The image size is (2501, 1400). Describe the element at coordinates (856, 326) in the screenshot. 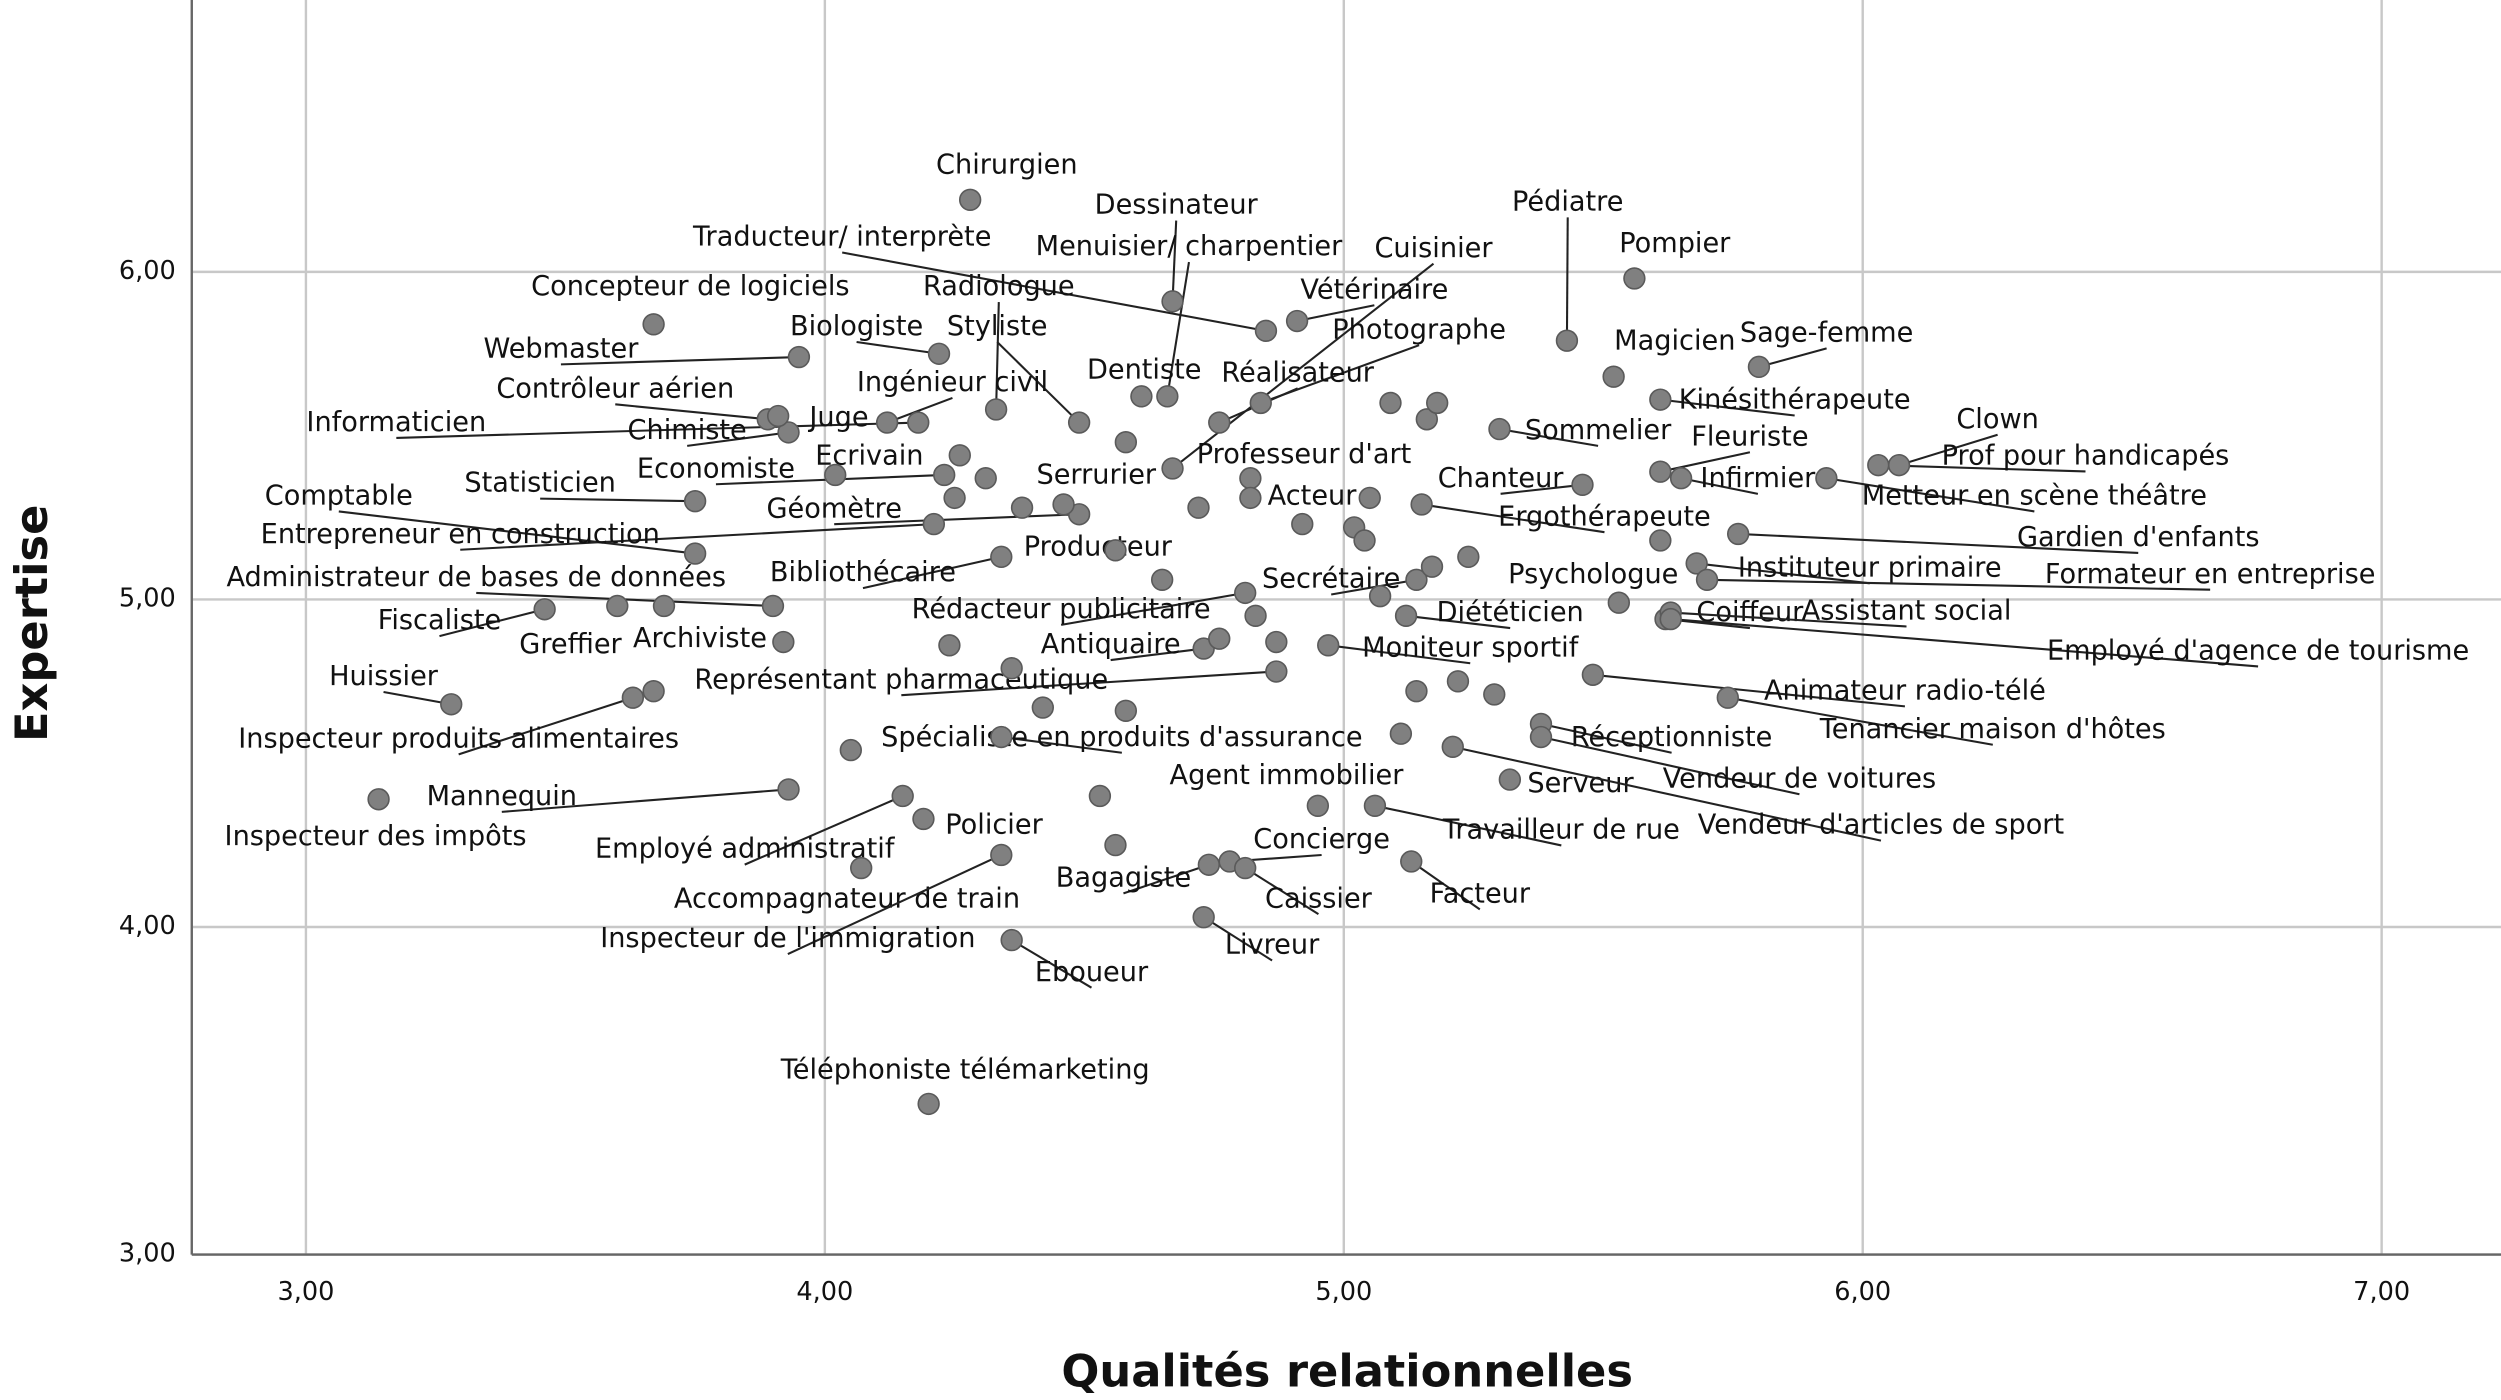

I see `point-label: Biologiste` at that location.